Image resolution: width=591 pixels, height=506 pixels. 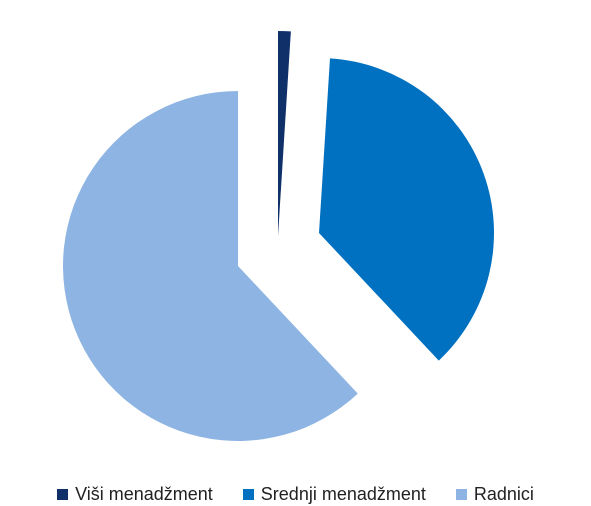 What do you see at coordinates (248, 494) in the screenshot?
I see `legend-swatch-srednji-menadzment` at bounding box center [248, 494].